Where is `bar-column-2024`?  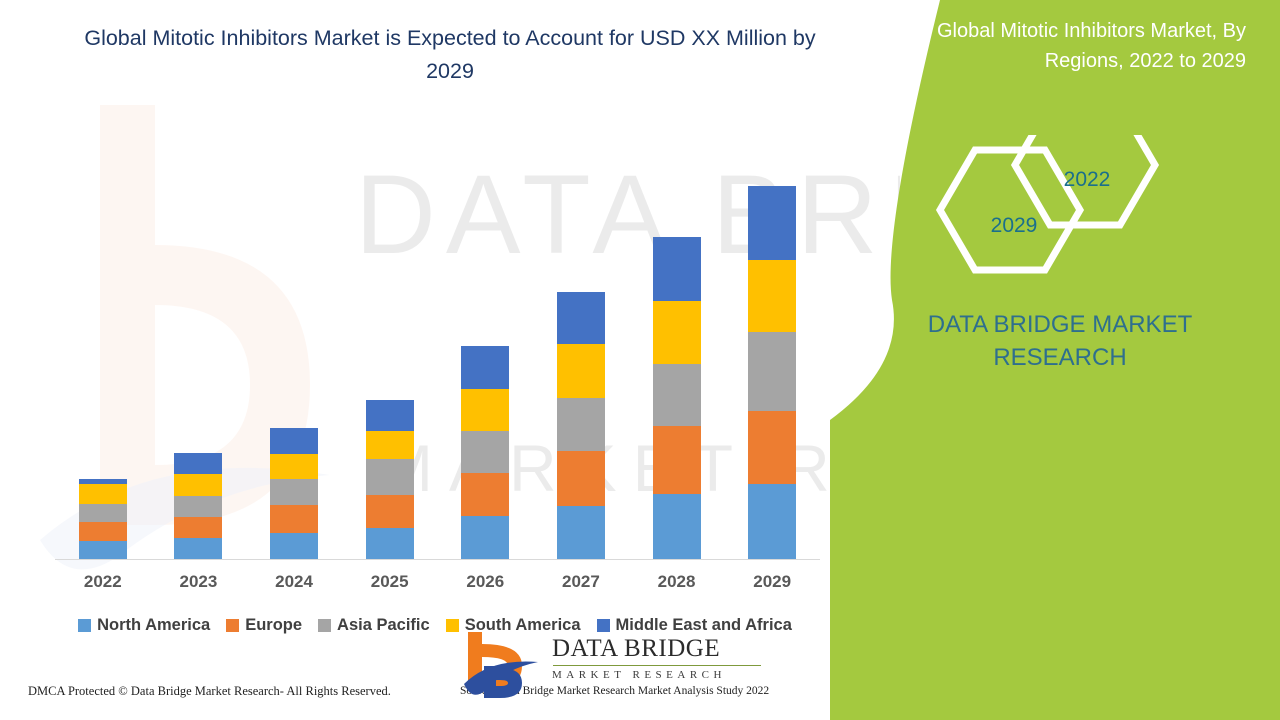 bar-column-2024 is located at coordinates (294, 493).